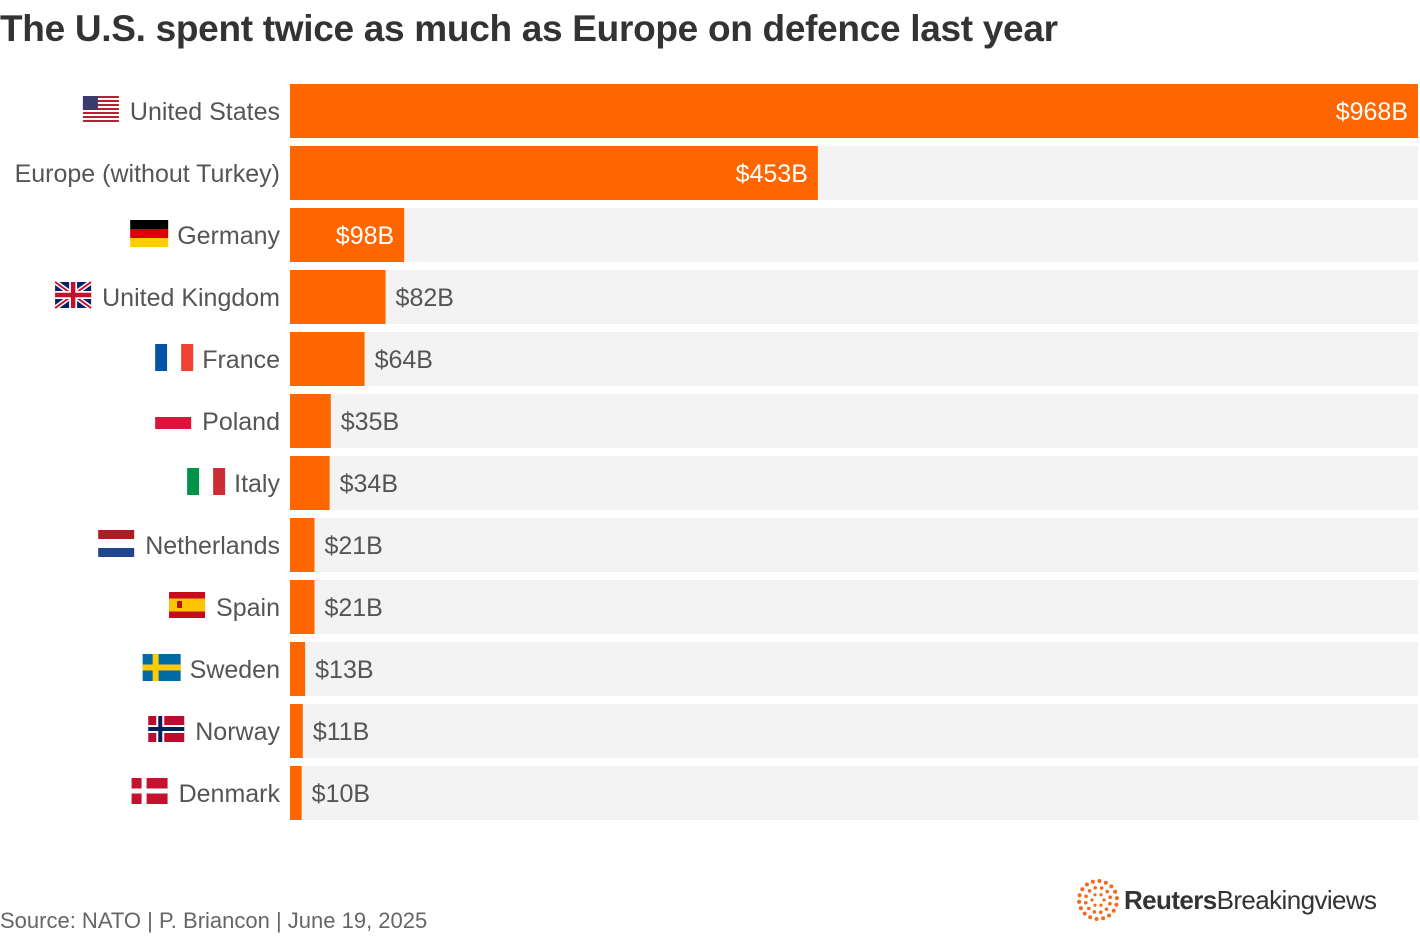 This screenshot has width=1420, height=938. Describe the element at coordinates (1170, 899) in the screenshot. I see `brand-name-bold: Reuters` at that location.